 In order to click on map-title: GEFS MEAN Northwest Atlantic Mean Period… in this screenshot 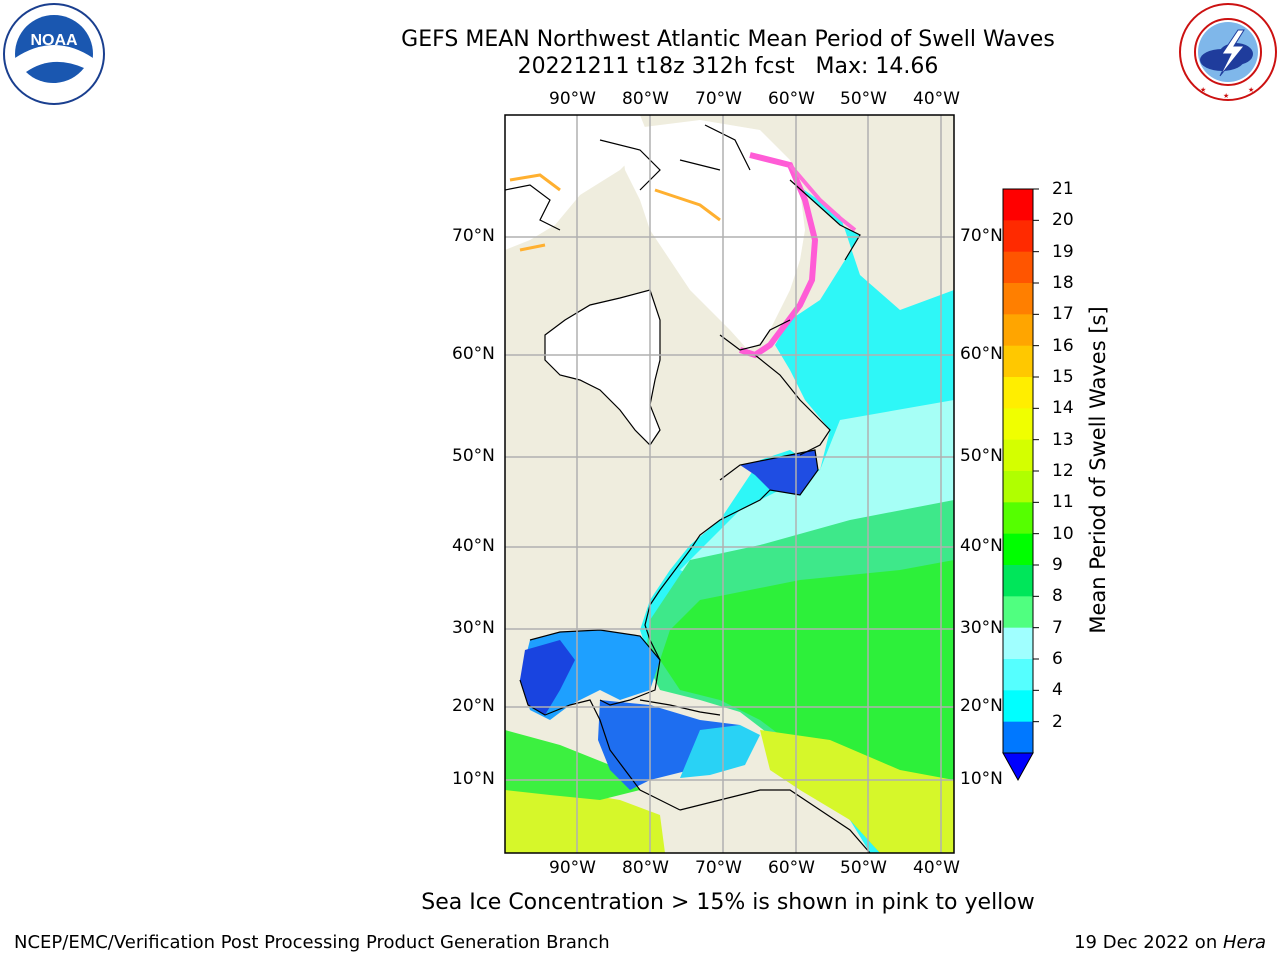, I will do `click(728, 39)`.